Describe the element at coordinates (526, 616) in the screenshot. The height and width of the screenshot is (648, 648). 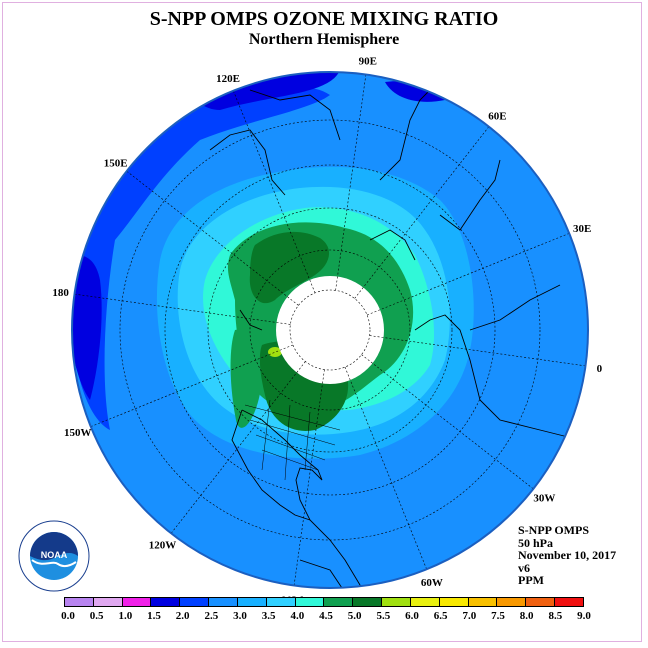
I see `colorbar-tick-label: 8.0` at that location.